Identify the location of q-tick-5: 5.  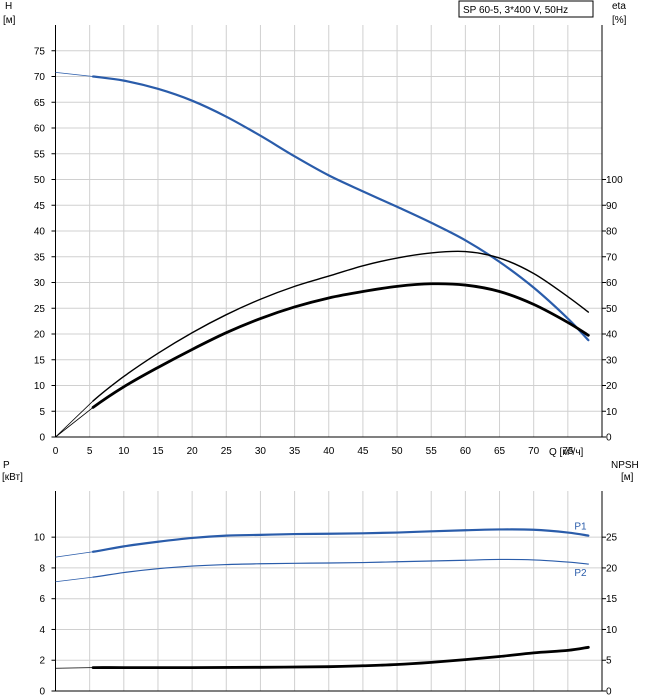
(90, 451).